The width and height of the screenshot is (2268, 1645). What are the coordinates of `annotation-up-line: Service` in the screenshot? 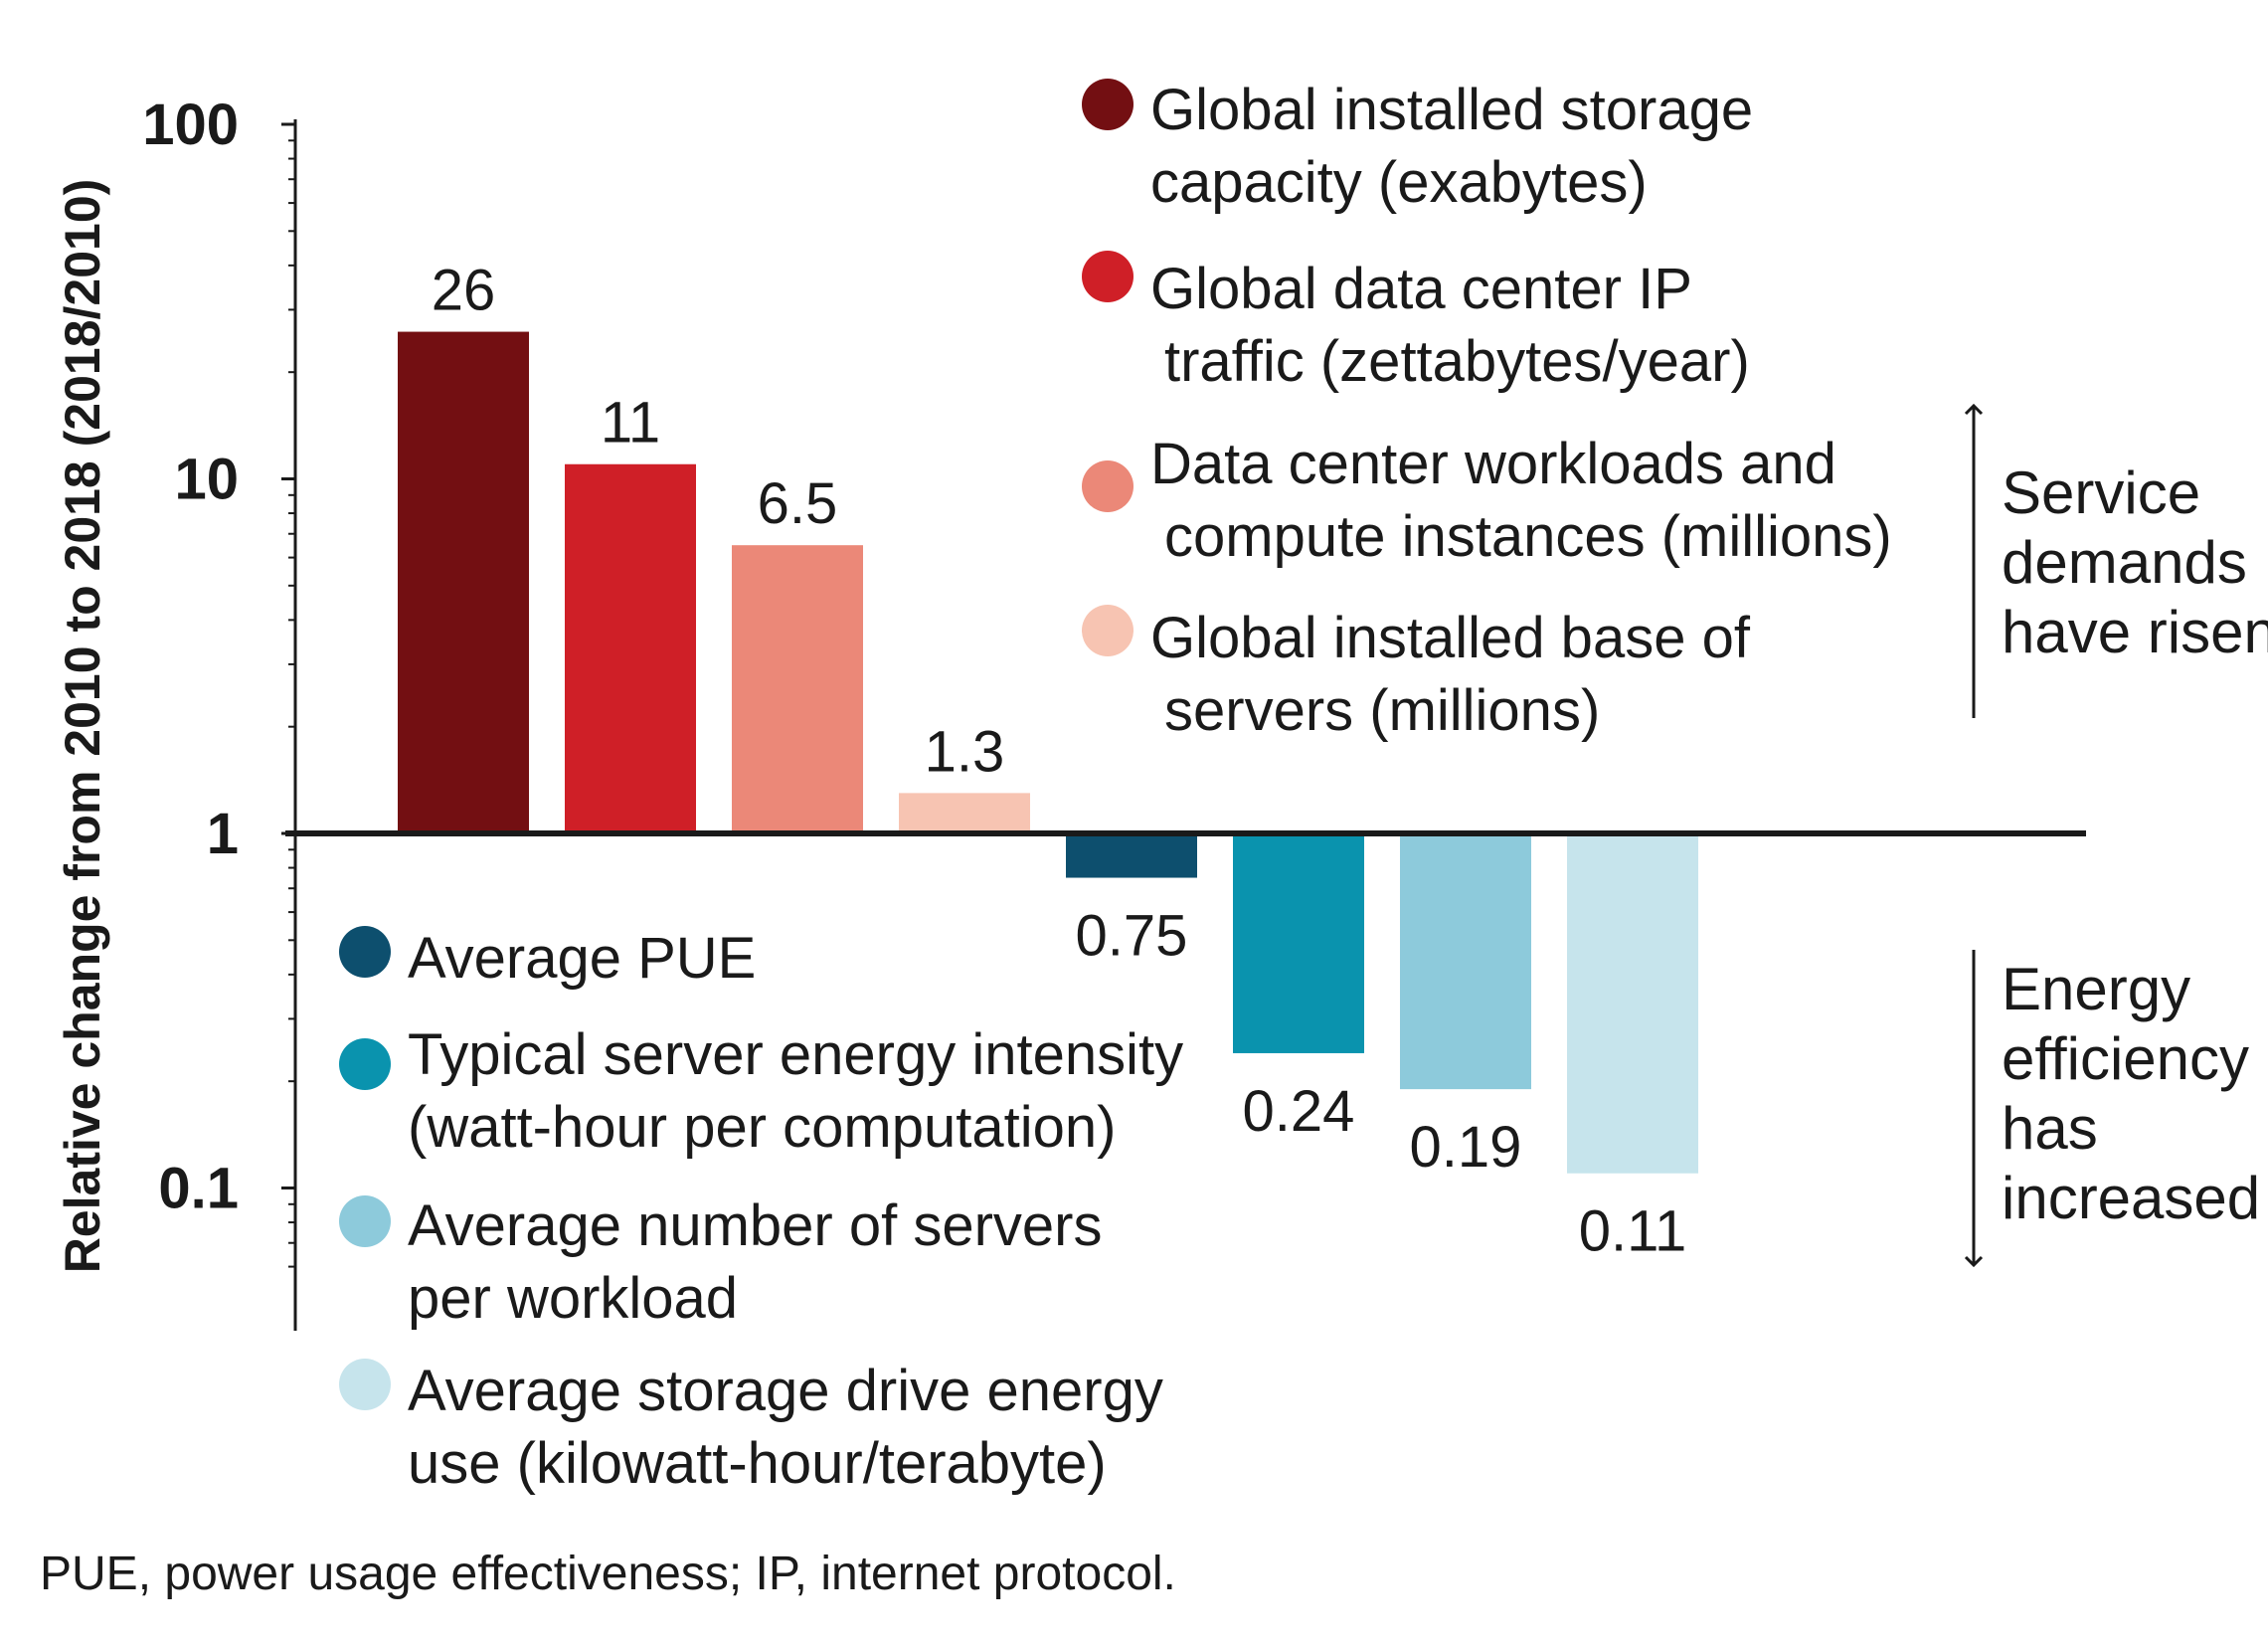 It's located at (2101, 492).